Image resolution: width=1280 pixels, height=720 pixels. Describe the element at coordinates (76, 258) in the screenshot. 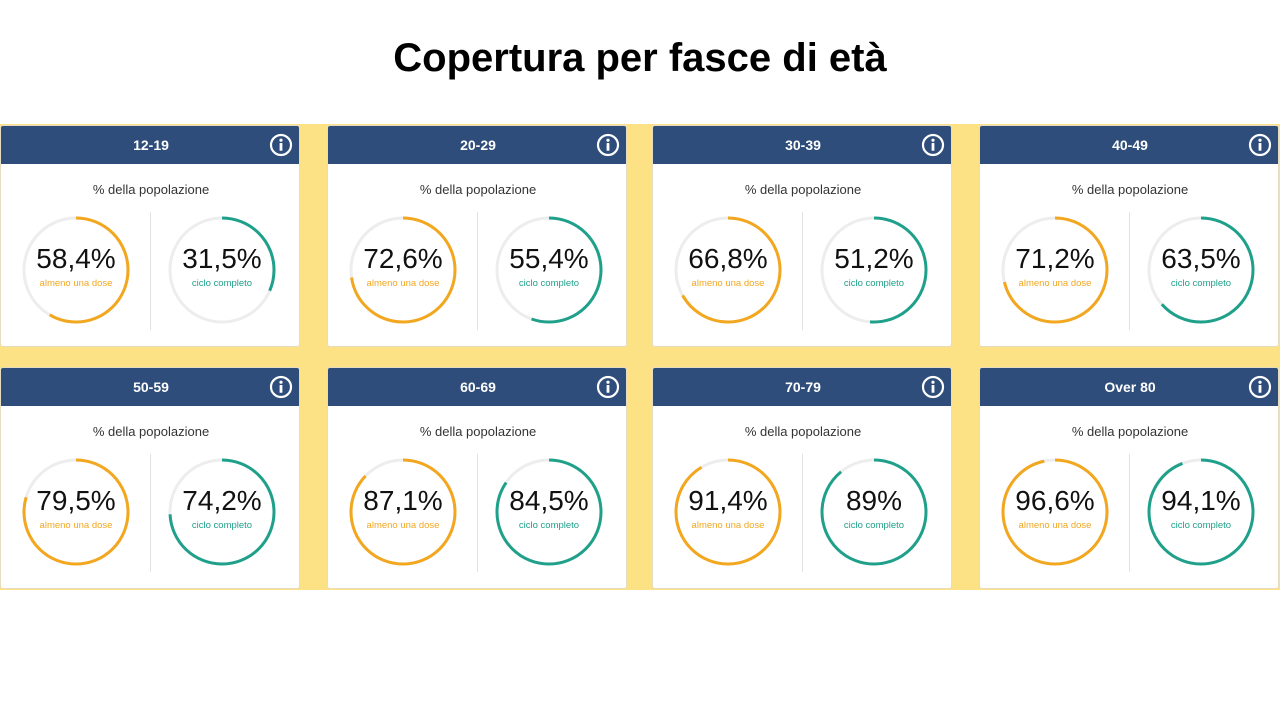

I see `gauge-value: 58,4%` at that location.